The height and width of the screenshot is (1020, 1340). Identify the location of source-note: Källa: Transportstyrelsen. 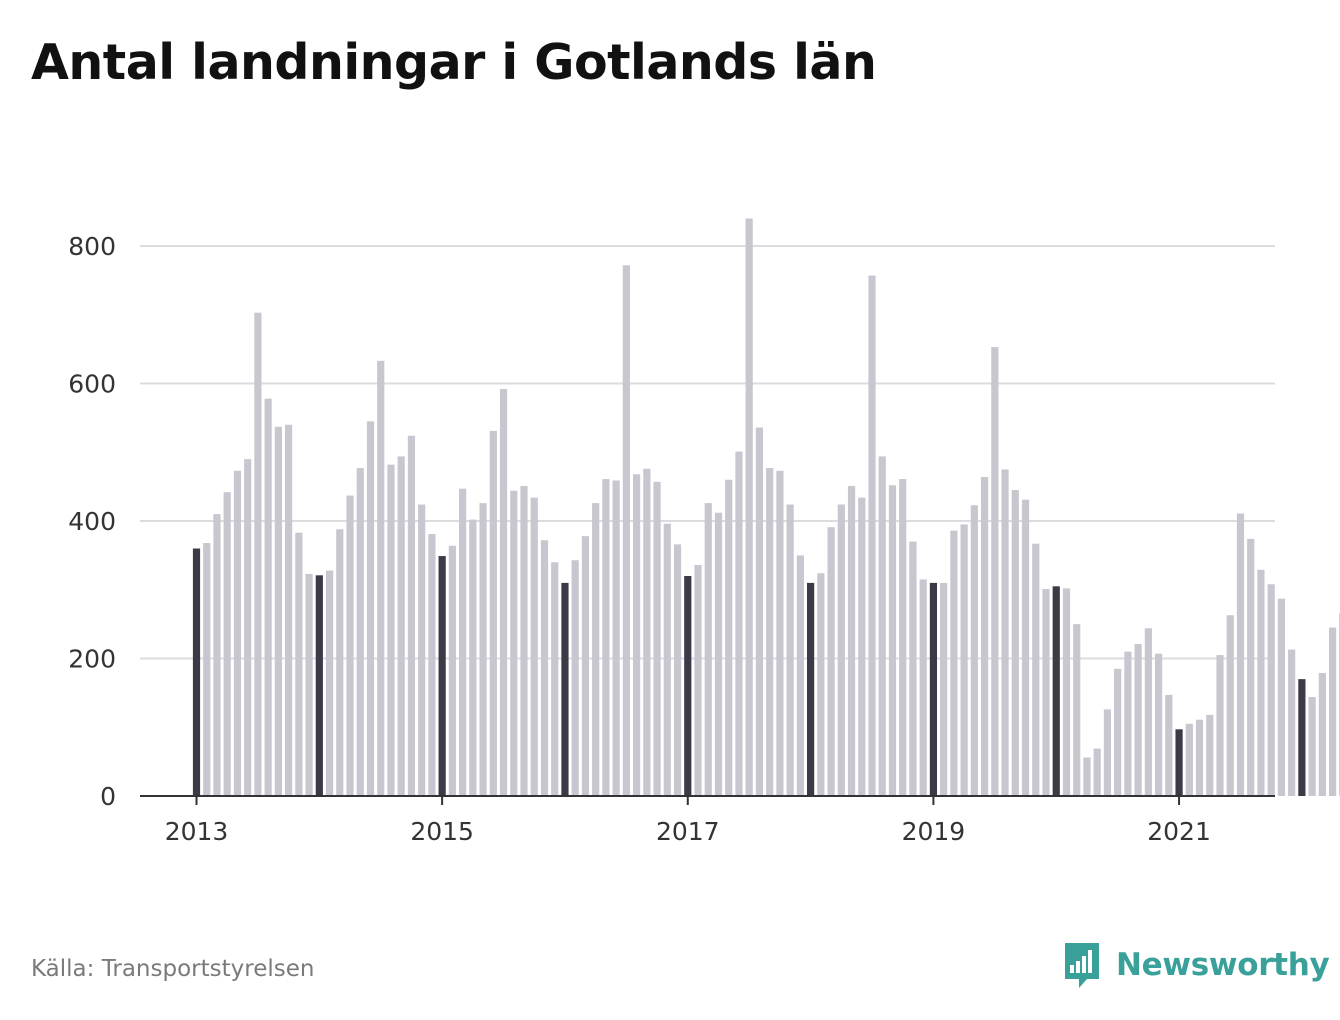
(173, 969).